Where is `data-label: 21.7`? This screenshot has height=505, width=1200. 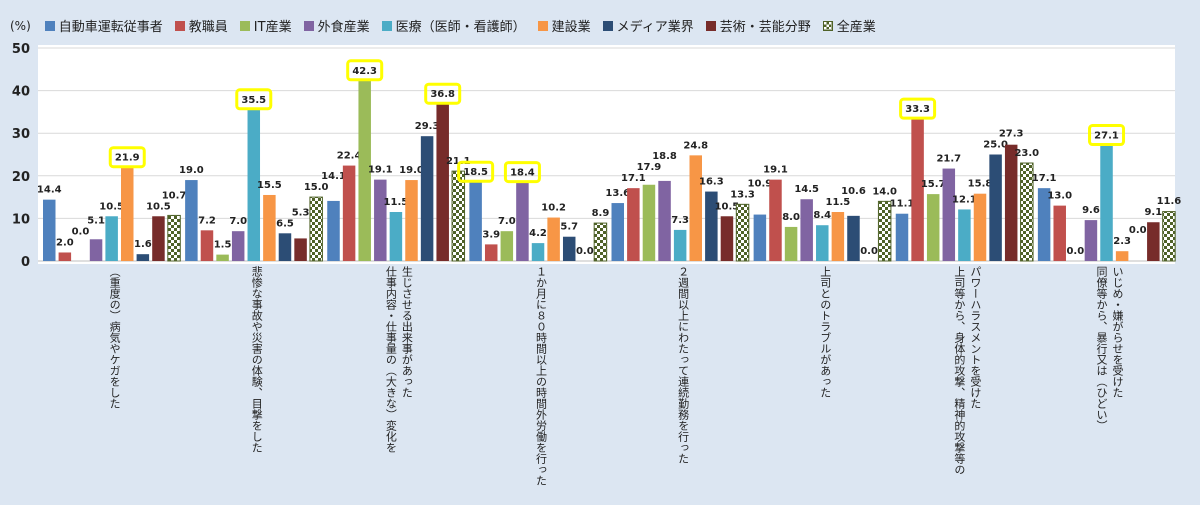 data-label: 21.7 is located at coordinates (948, 159).